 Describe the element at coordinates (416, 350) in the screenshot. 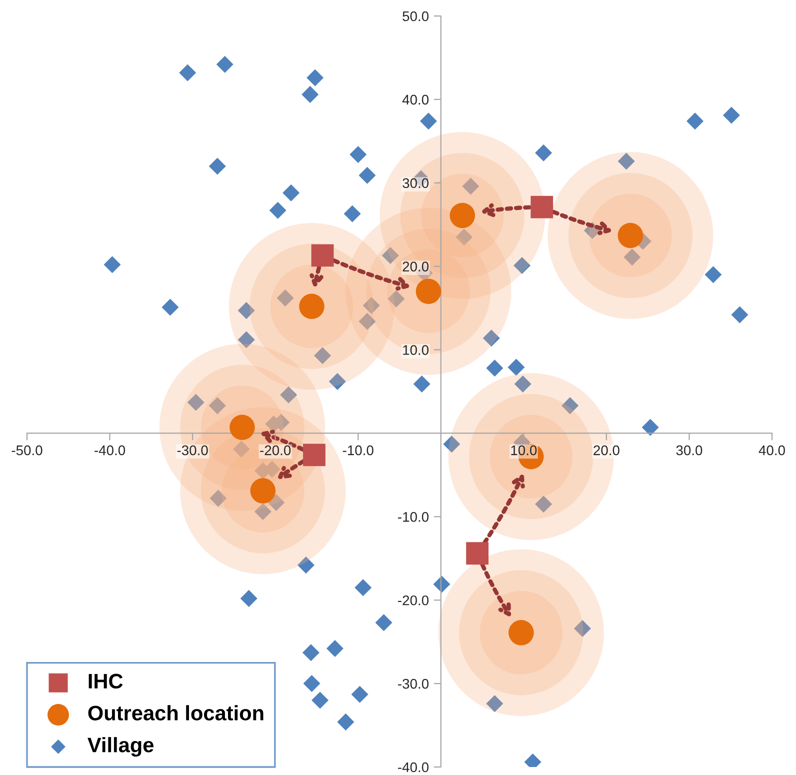

I see `y-tick-label: 10.0` at that location.